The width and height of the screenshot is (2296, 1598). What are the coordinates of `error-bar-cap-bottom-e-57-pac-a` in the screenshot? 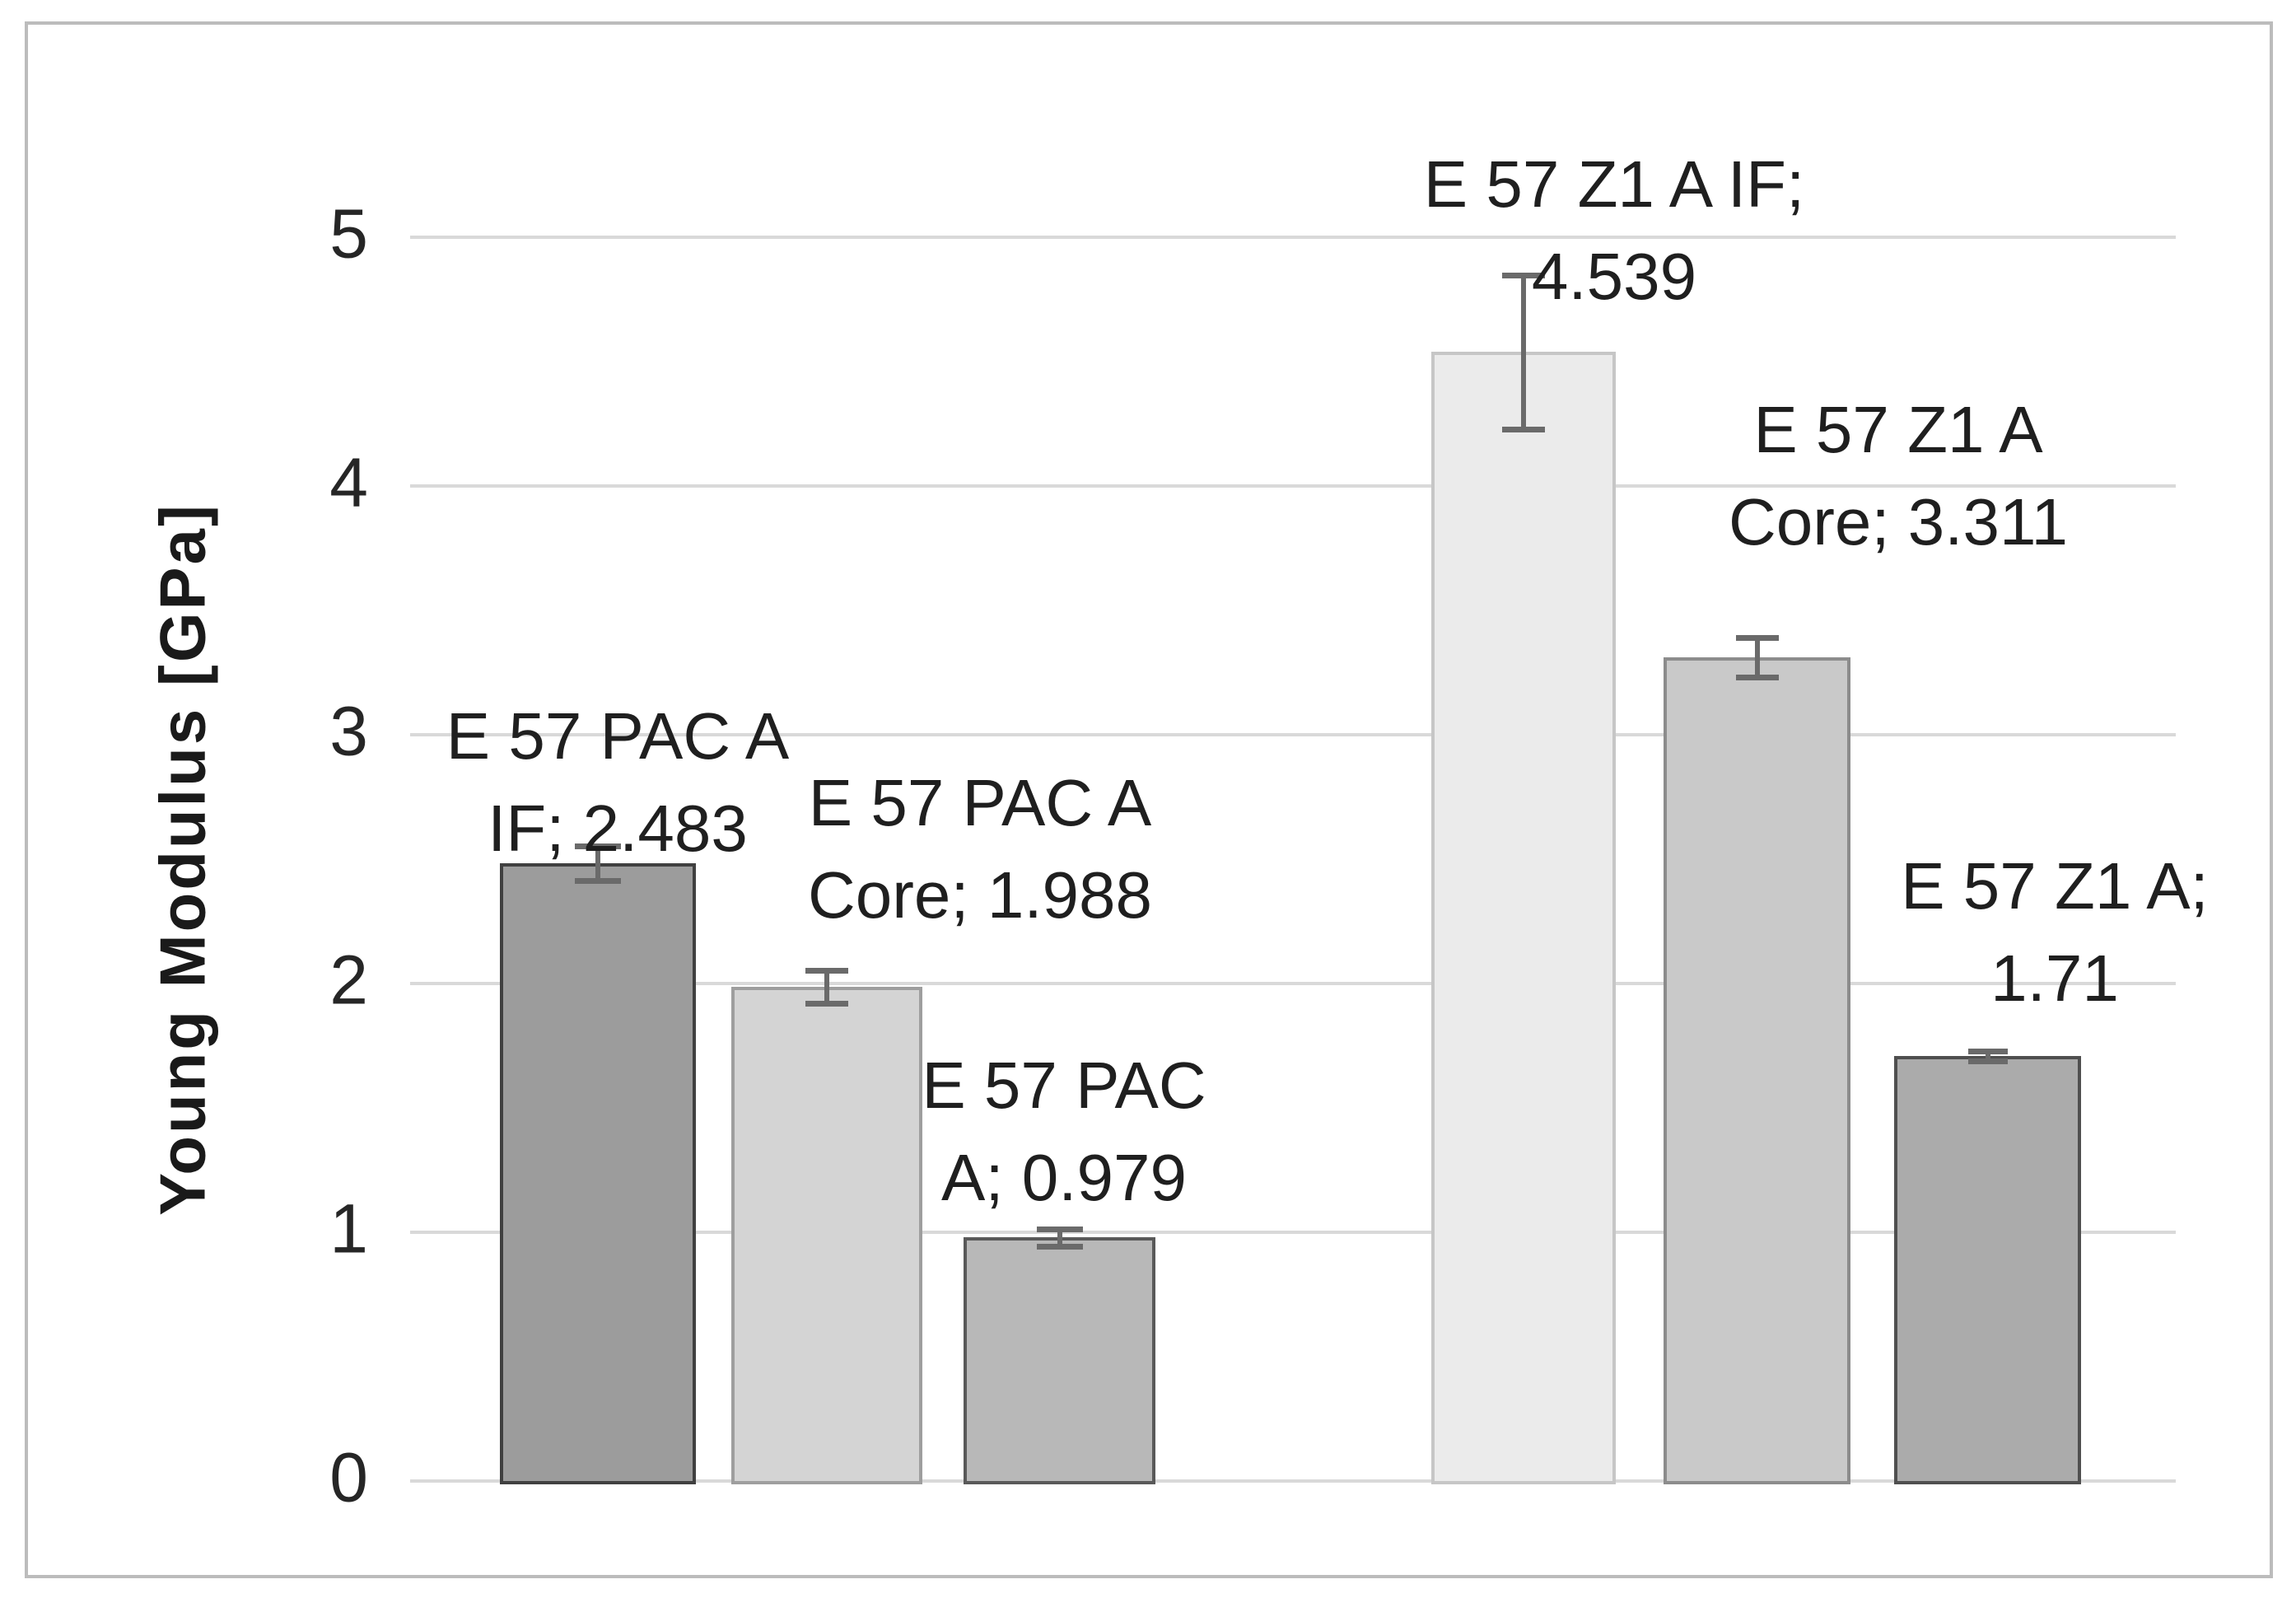 It's located at (1059, 1246).